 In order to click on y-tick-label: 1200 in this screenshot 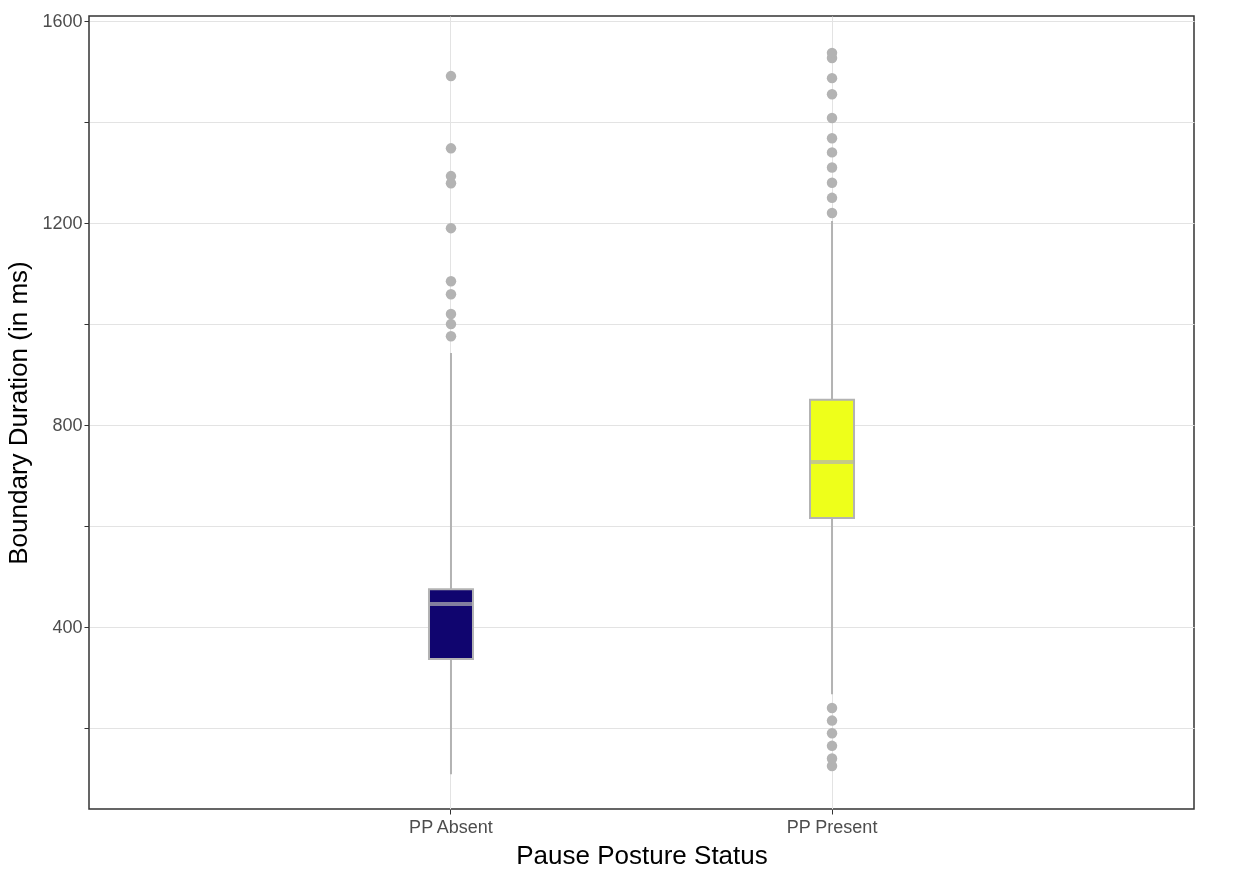, I will do `click(62, 222)`.